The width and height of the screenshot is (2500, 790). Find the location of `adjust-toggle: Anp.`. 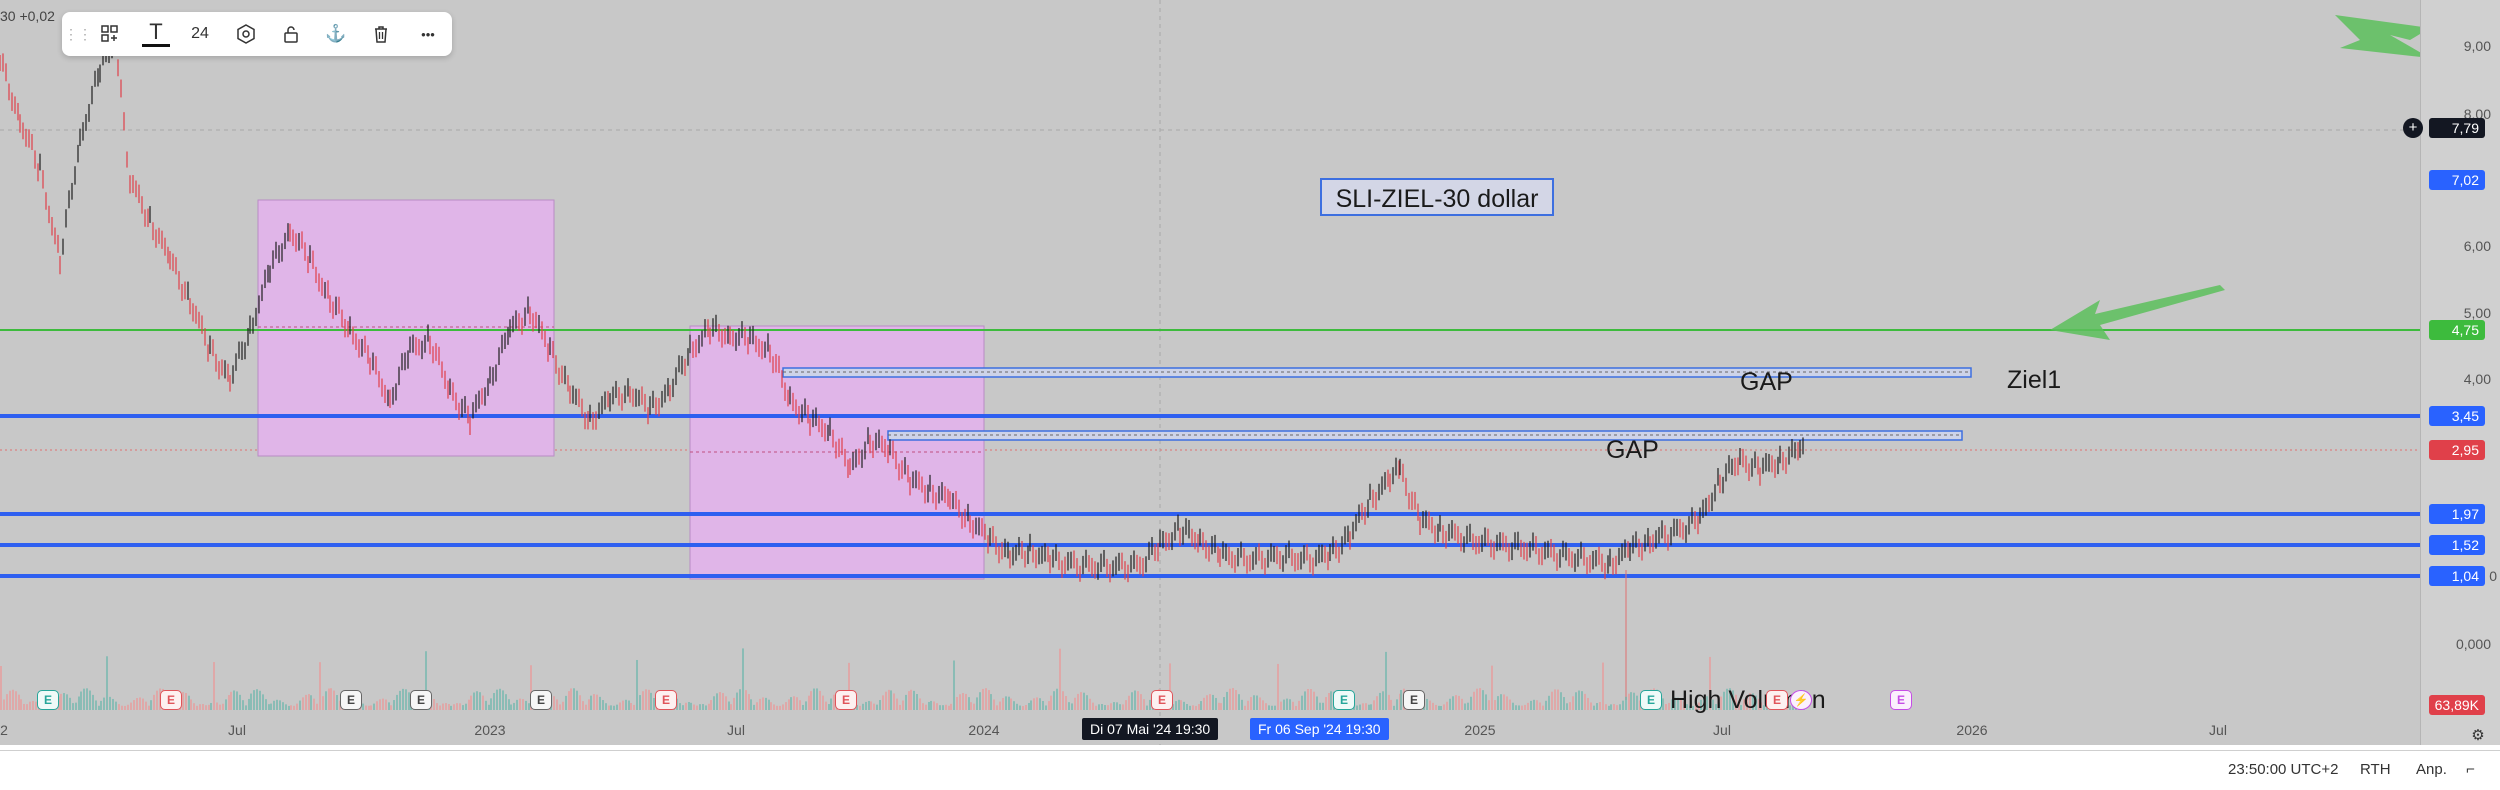

adjust-toggle: Anp. is located at coordinates (2431, 769).